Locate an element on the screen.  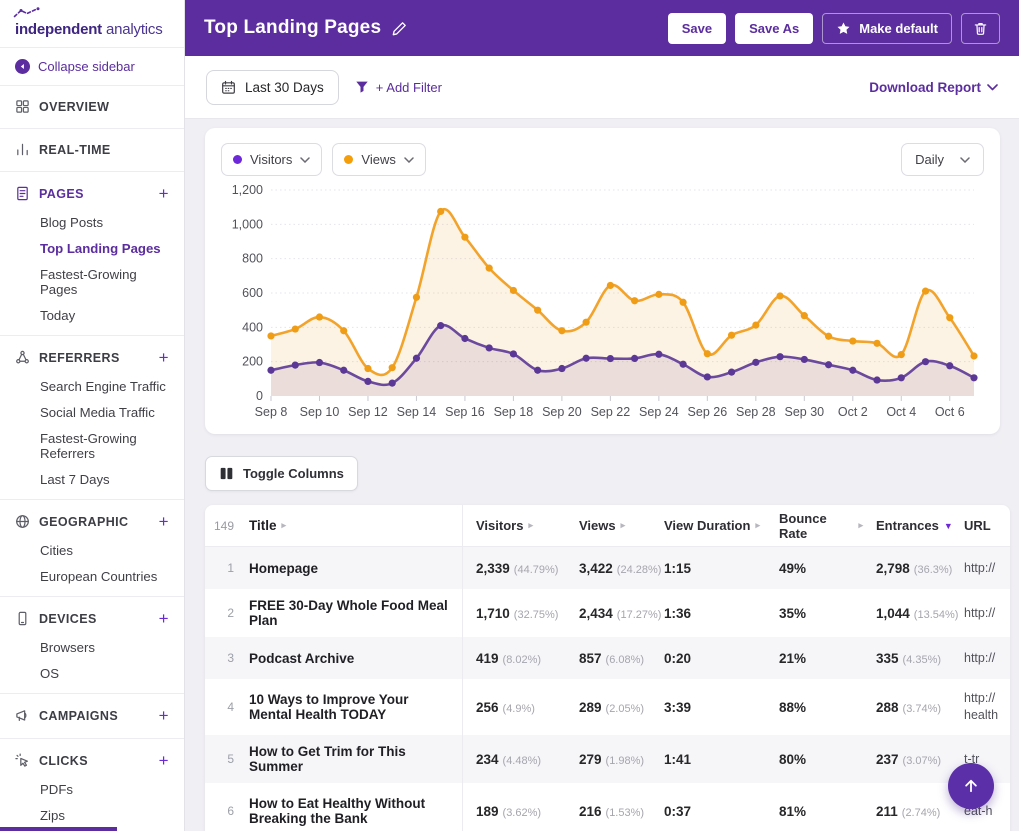
collapse-sidebar-button: Collapse sidebar is located at coordinates (92, 67).